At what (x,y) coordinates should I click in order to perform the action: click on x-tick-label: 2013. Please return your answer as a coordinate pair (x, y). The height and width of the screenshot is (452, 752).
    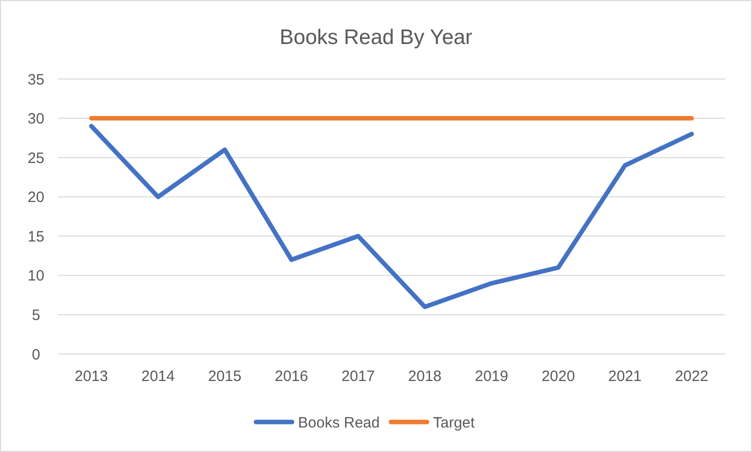
    Looking at the image, I should click on (91, 376).